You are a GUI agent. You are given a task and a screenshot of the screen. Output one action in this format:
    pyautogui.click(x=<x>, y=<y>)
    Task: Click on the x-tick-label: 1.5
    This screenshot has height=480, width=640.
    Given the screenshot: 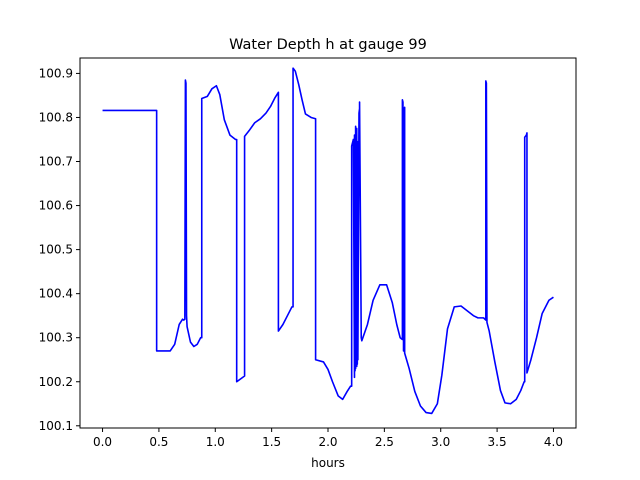 What is the action you would take?
    pyautogui.click(x=271, y=442)
    